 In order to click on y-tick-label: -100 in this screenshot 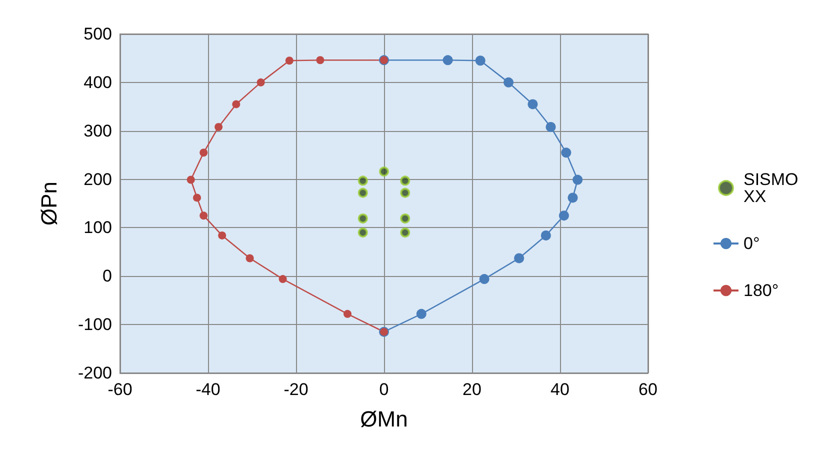, I will do `click(95, 324)`.